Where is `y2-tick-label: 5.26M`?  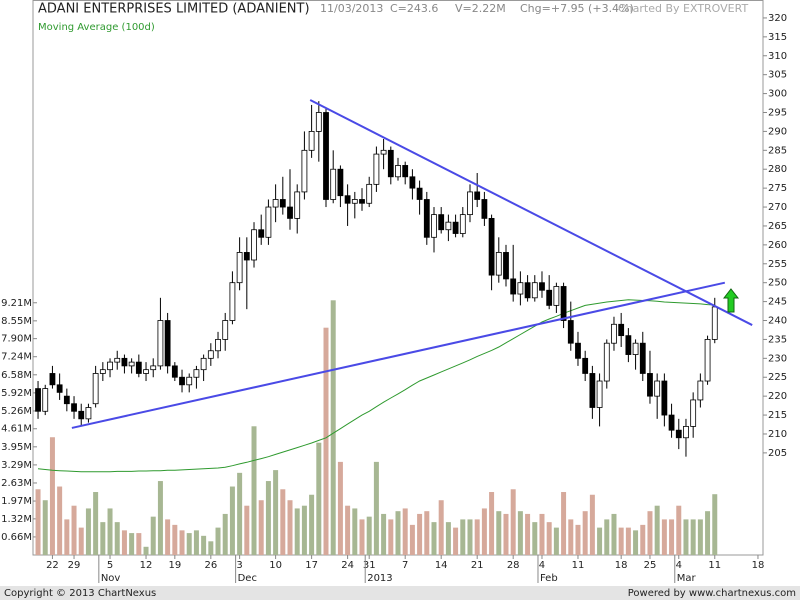 y2-tick-label: 5.26M is located at coordinates (16, 411).